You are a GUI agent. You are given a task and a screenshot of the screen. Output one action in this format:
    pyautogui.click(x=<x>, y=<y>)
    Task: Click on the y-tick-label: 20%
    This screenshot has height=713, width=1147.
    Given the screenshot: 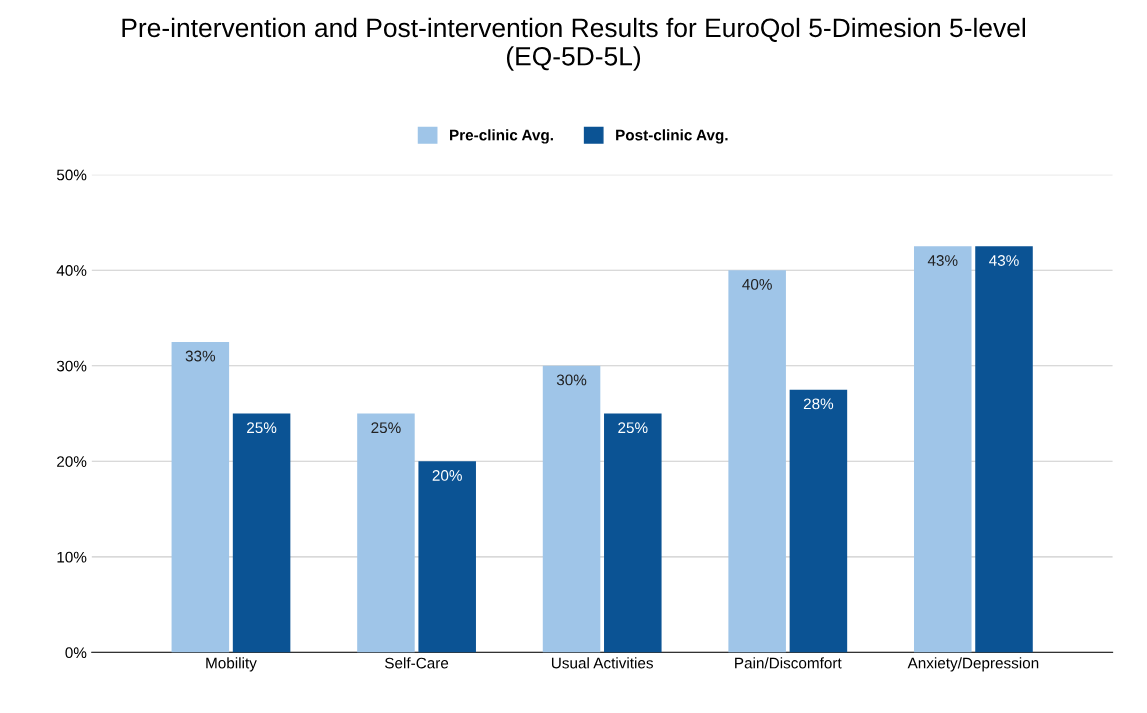 What is the action you would take?
    pyautogui.click(x=72, y=461)
    